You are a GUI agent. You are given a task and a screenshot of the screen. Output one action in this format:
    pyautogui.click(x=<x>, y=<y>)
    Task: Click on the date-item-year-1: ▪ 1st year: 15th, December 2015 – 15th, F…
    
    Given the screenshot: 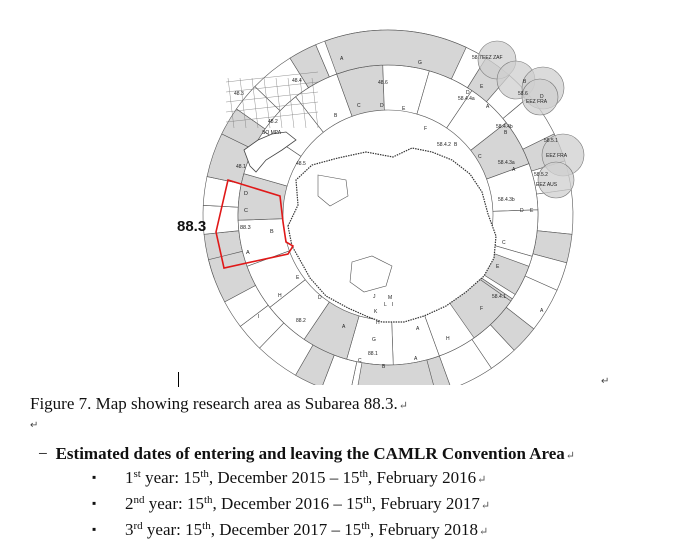 What is the action you would take?
    pyautogui.click(x=289, y=477)
    